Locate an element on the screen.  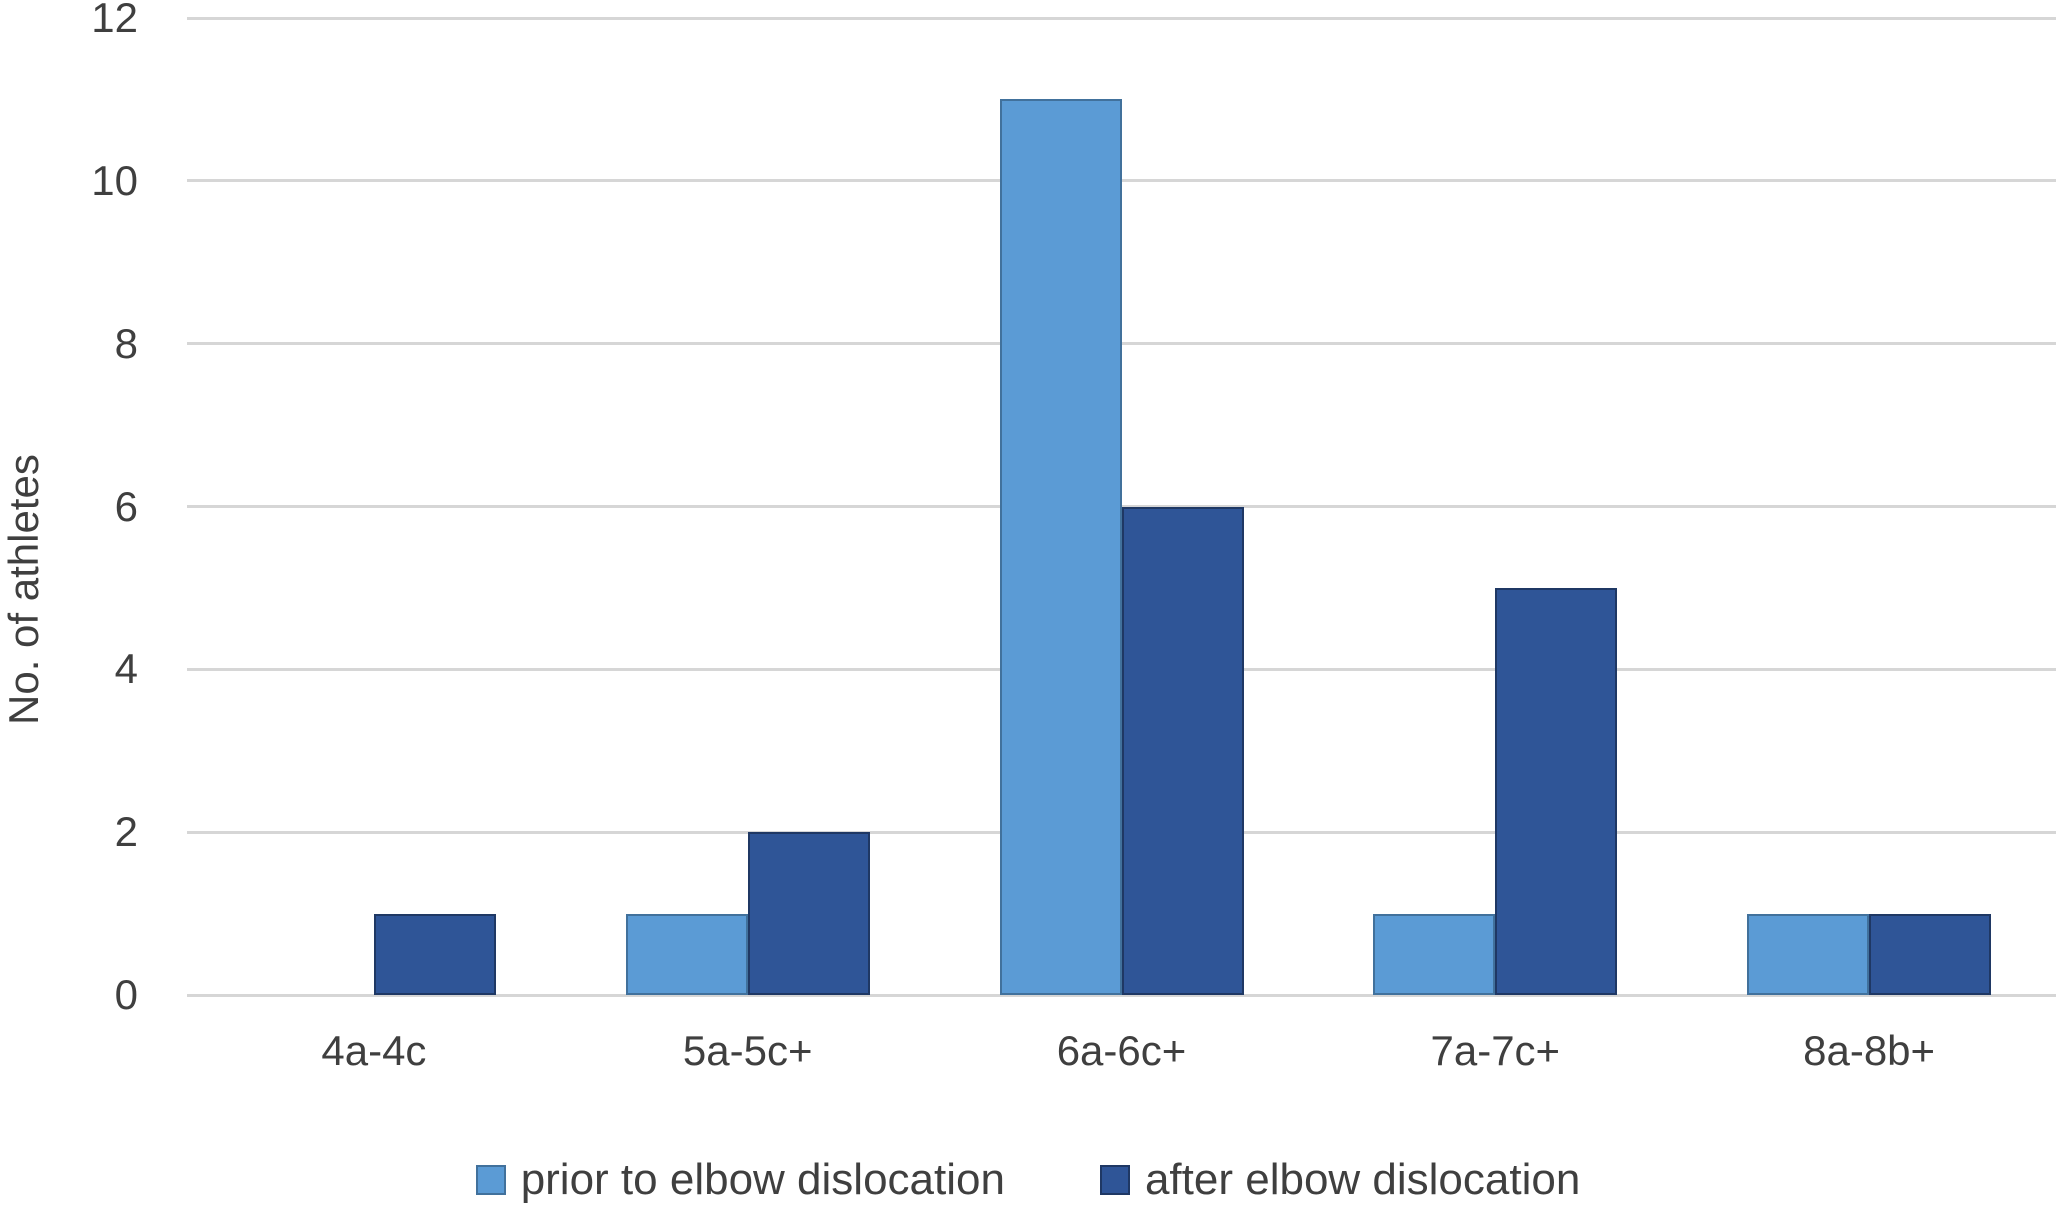
legend-label: prior to elbow dislocation is located at coordinates (762, 1179).